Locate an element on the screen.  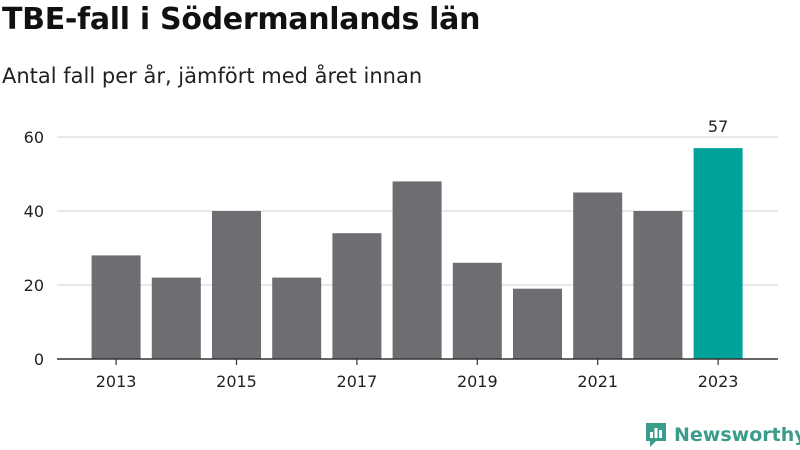
bar-2022 is located at coordinates (658, 285).